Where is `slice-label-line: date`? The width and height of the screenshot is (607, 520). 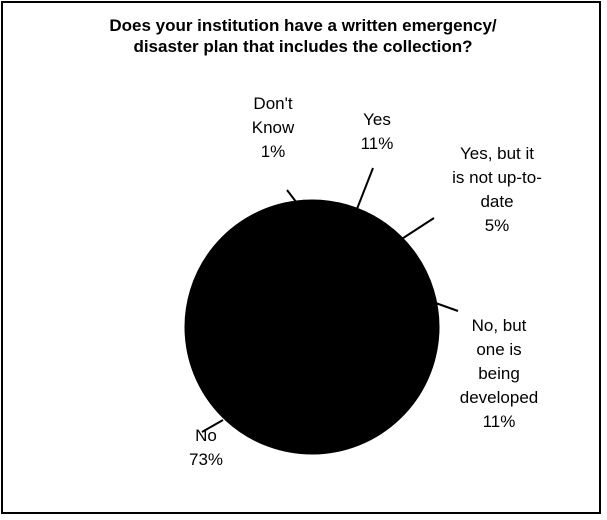 slice-label-line: date is located at coordinates (496, 201).